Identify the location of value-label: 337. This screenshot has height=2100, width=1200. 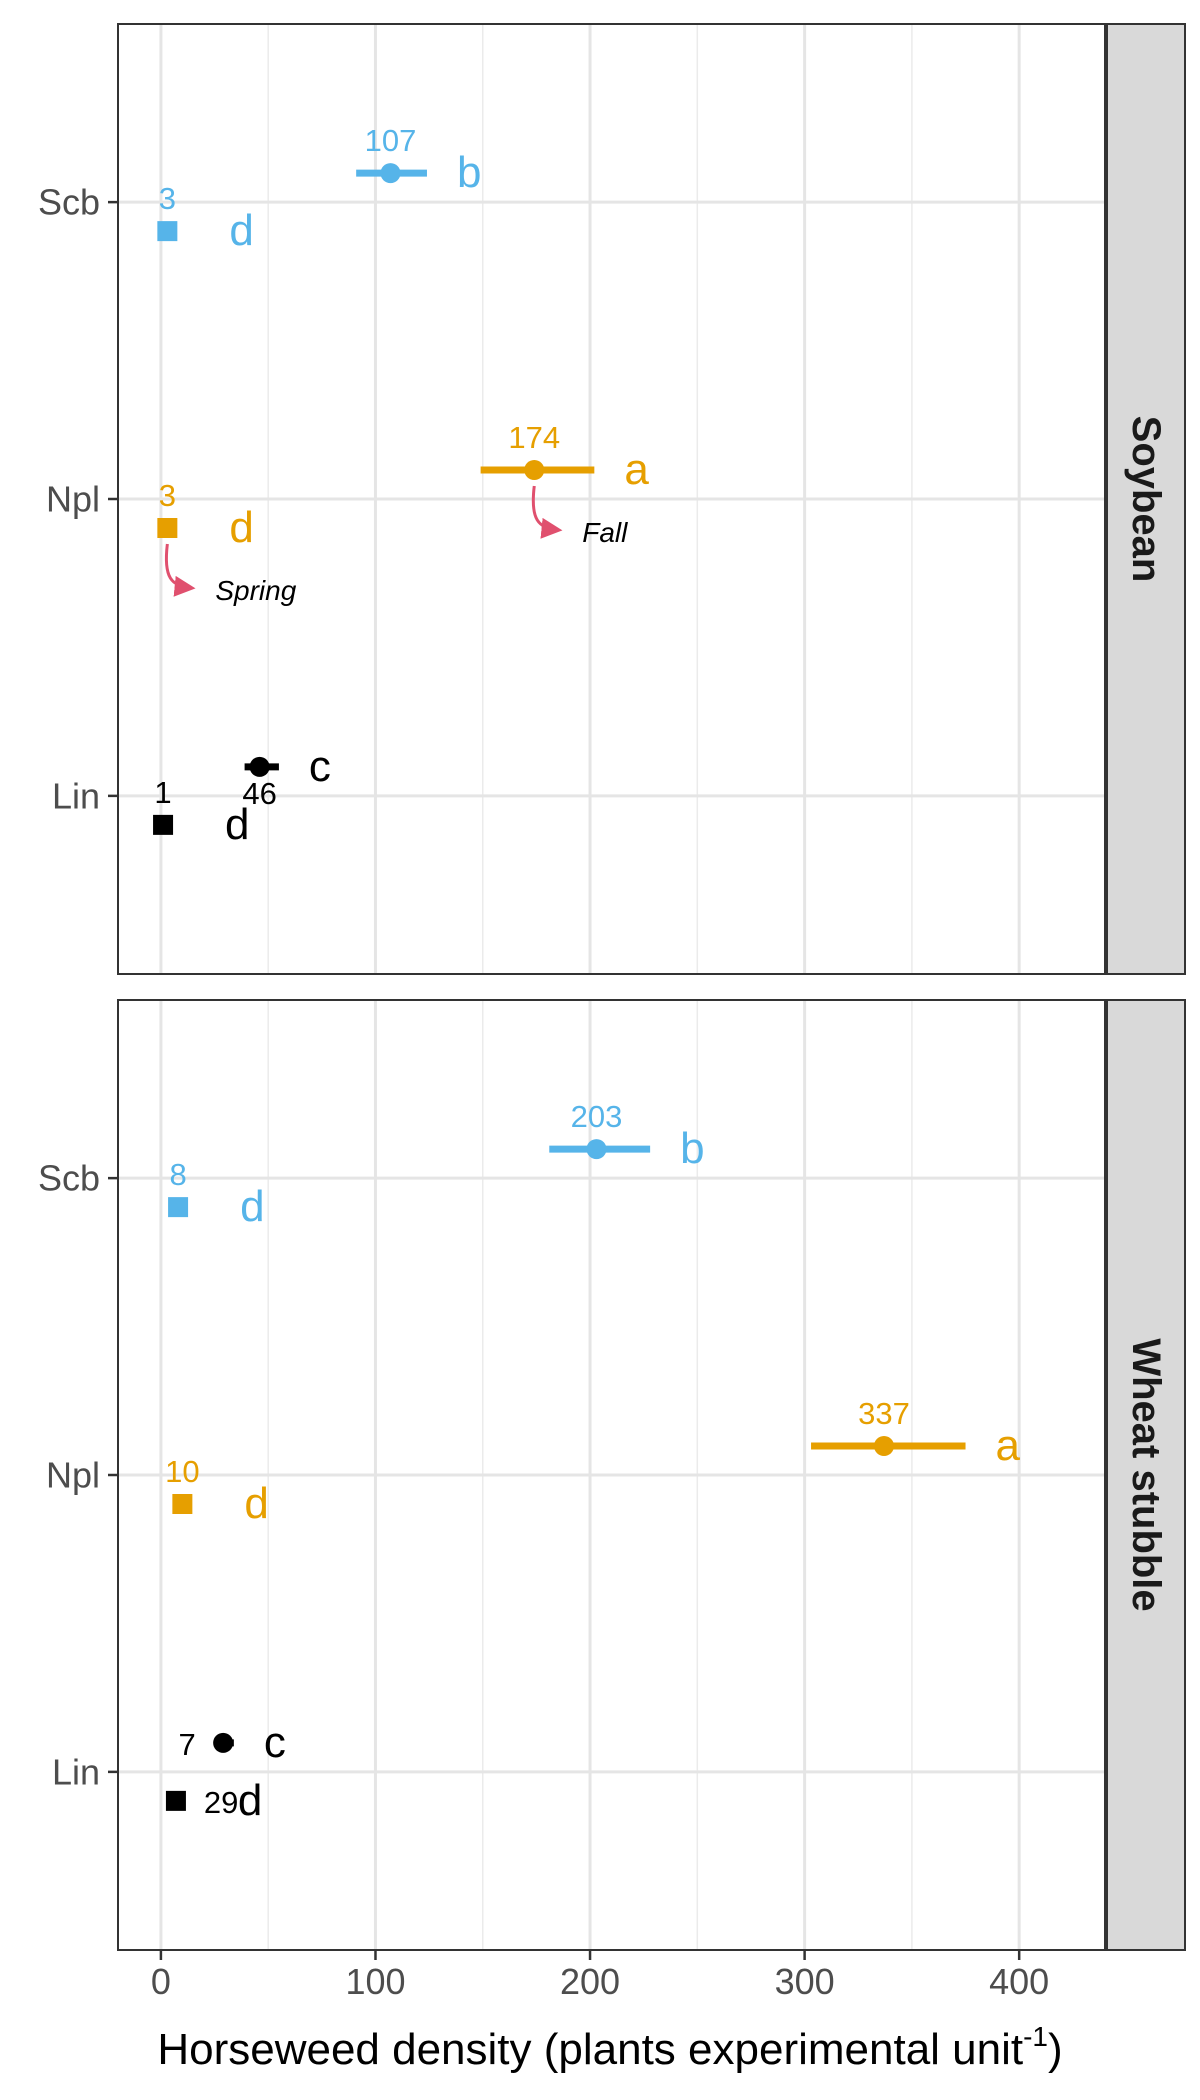
(884, 1413).